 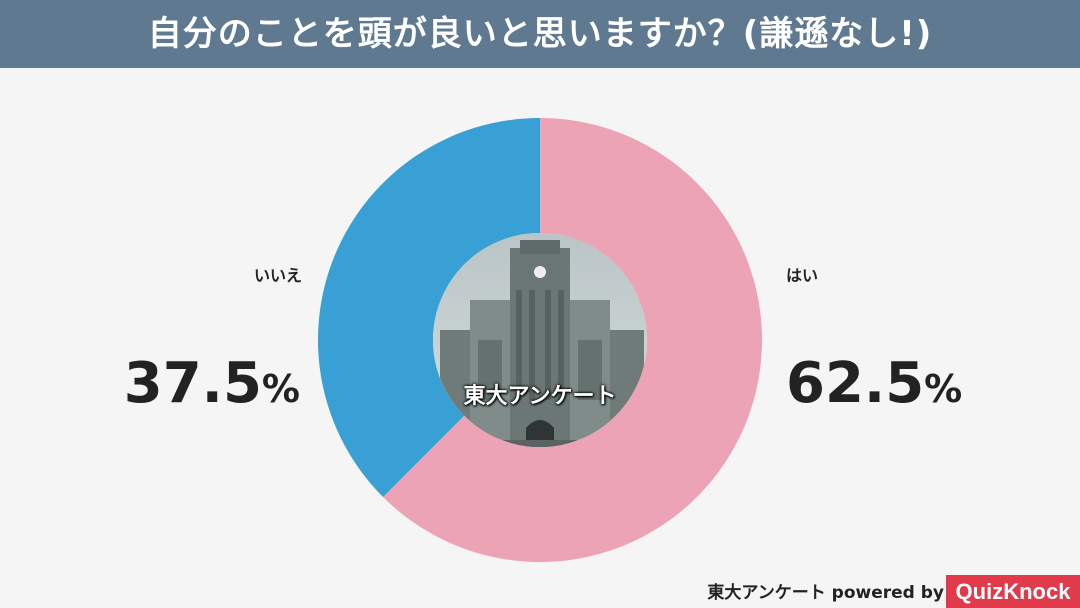 I want to click on slice-value-no: 37.5%, so click(x=185, y=384).